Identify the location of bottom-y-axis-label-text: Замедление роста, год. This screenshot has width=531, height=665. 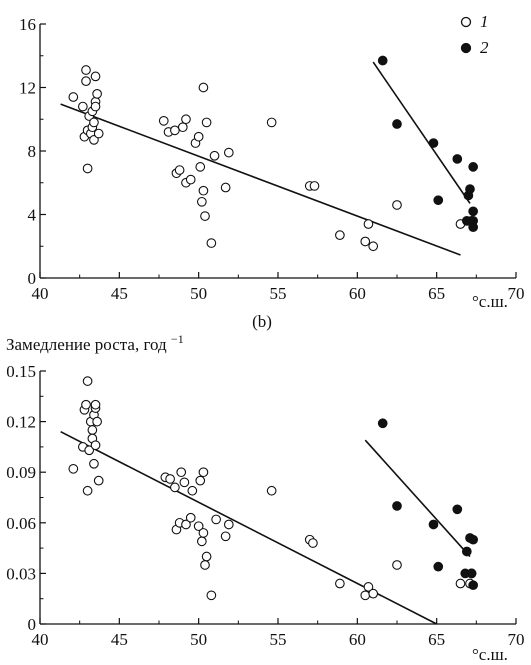
(86, 344).